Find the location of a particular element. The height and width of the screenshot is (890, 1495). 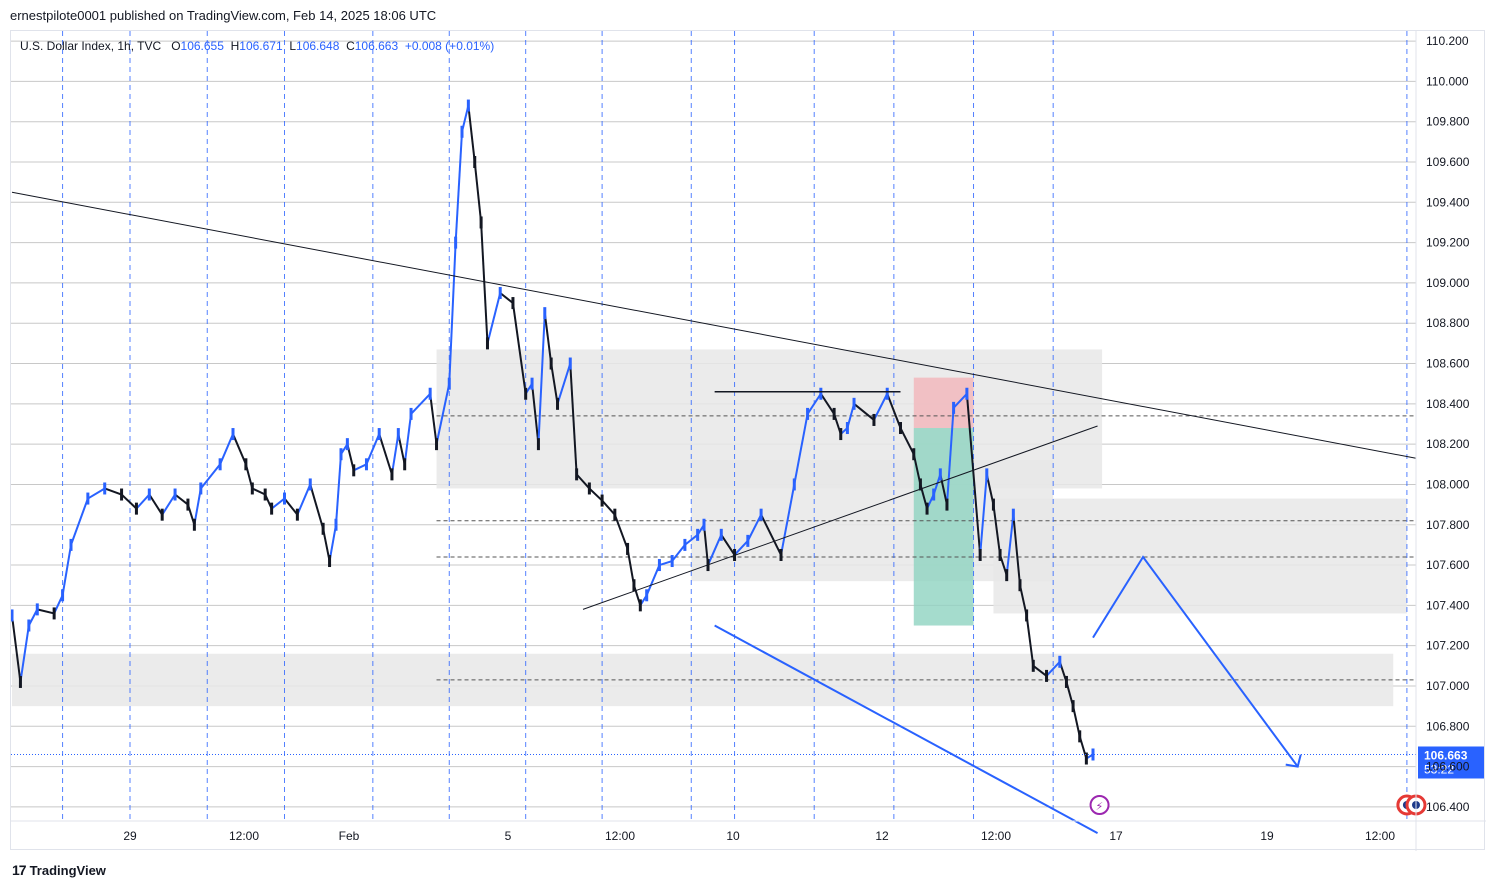

time-tick-label: 12 is located at coordinates (882, 836).